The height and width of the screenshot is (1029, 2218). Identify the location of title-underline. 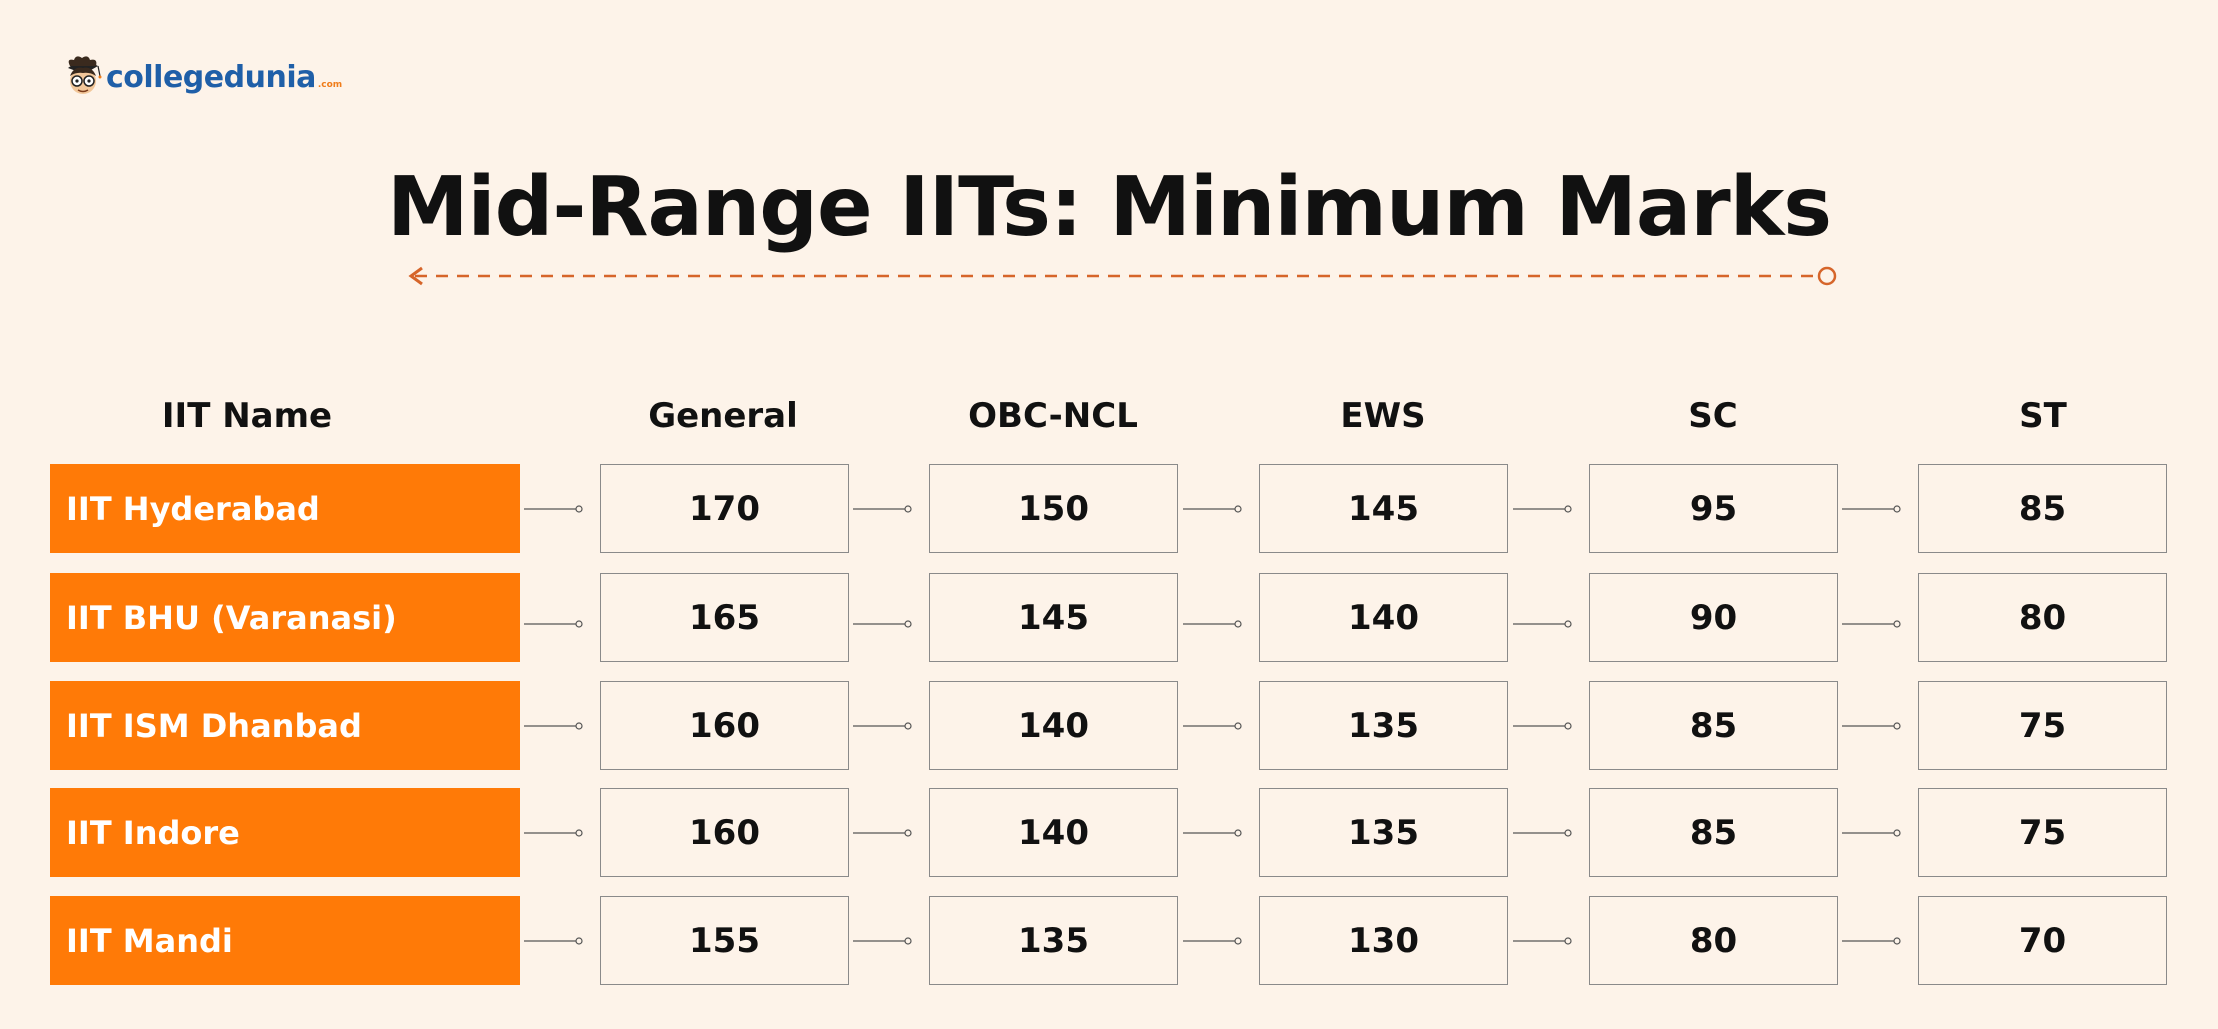
(1122, 276).